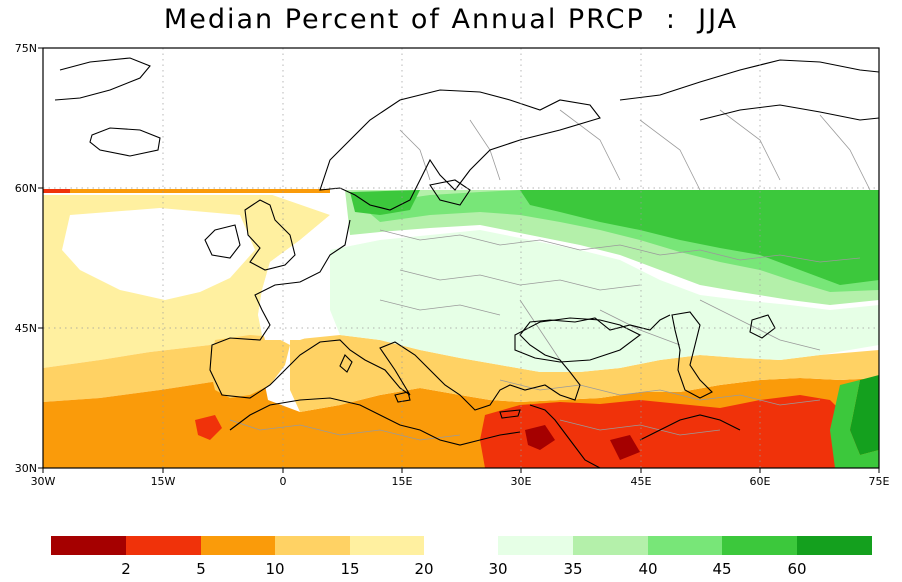 This screenshot has width=902, height=582. What do you see at coordinates (107, 107) in the screenshot?
I see `coast-greenland-iceland` at bounding box center [107, 107].